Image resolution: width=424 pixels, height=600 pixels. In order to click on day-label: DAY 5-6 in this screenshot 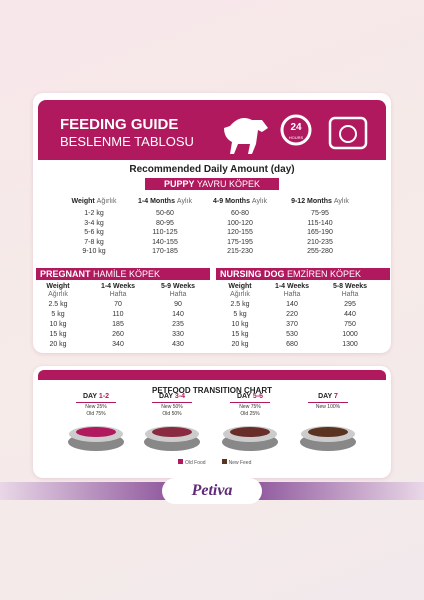, I will do `click(250, 397)`.